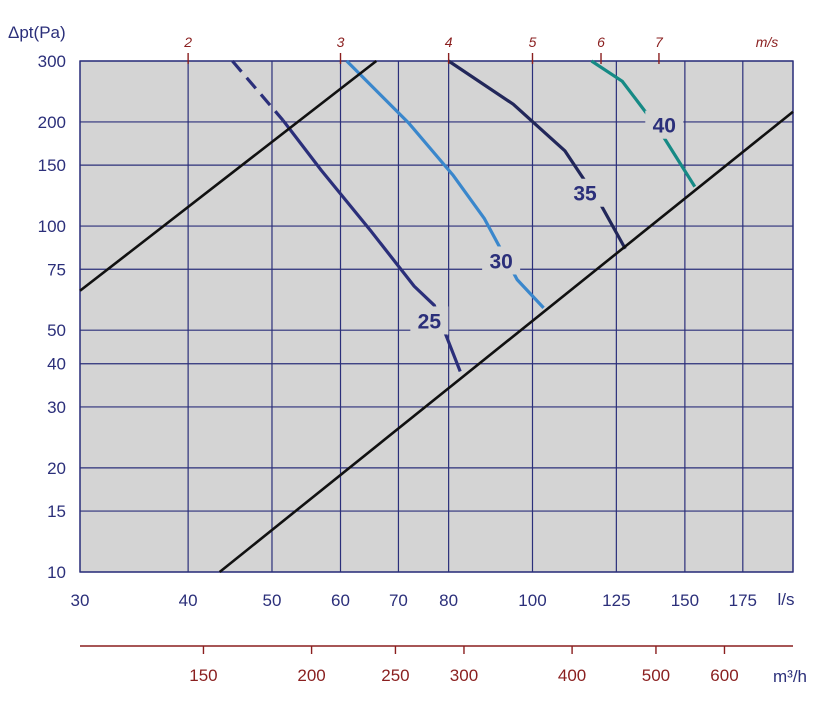 The height and width of the screenshot is (708, 825). Describe the element at coordinates (743, 600) in the screenshot. I see `x-tick-label: 175` at that location.